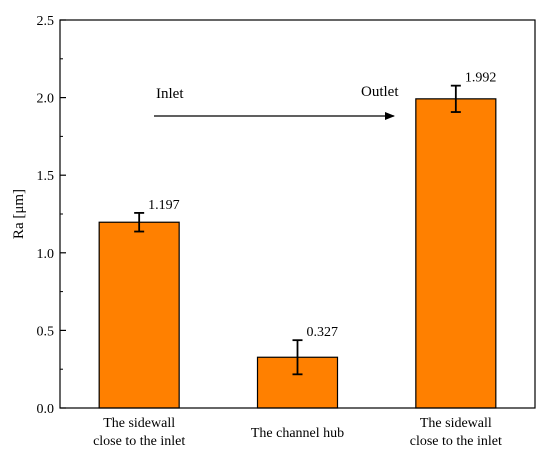 This screenshot has width=550, height=468. What do you see at coordinates (51, 215) in the screenshot?
I see `y-axis-ticks: 0.0 0.5 1.0 1.5 2.0 2.5` at bounding box center [51, 215].